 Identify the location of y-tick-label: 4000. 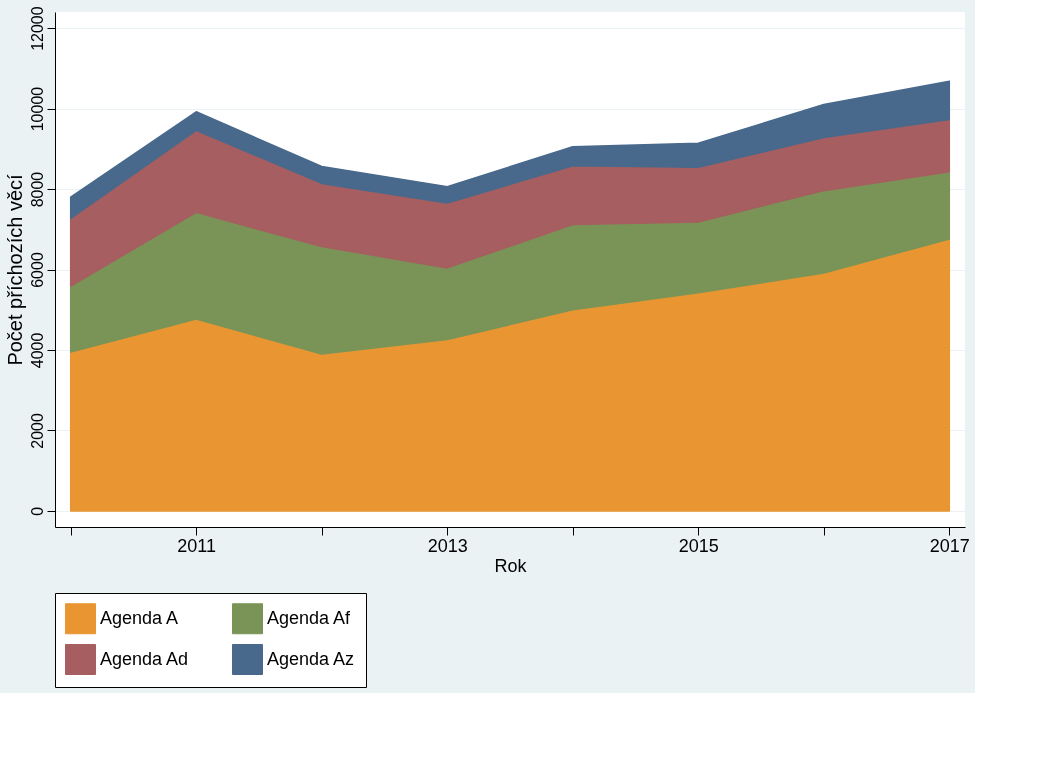
(37, 350).